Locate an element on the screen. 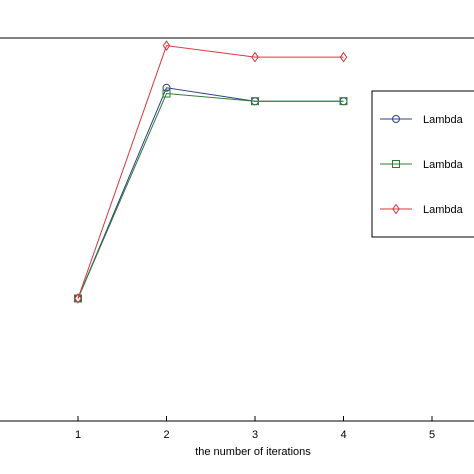 This screenshot has height=474, width=474. x-tick-label: 4 is located at coordinates (343, 435).